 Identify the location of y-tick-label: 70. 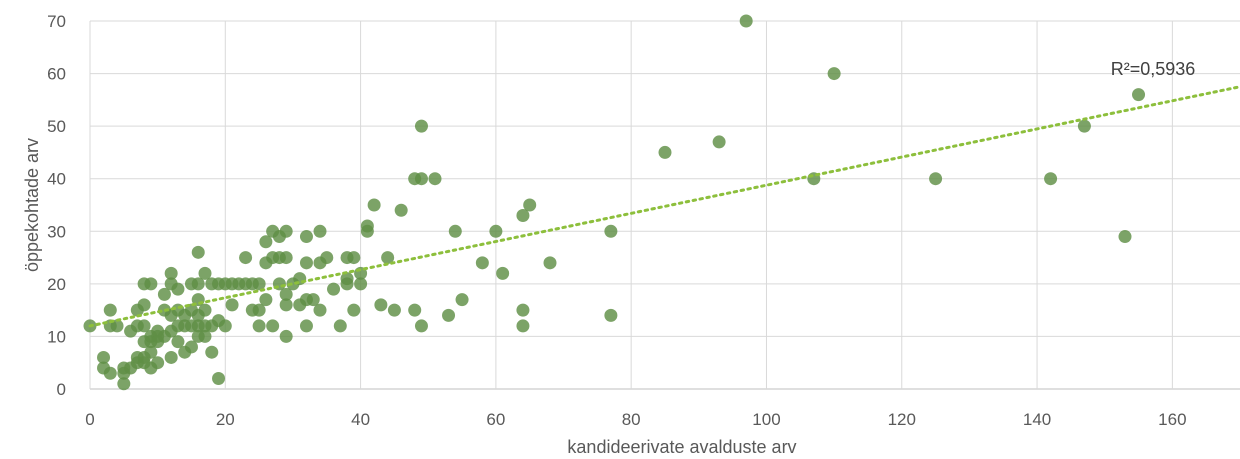
(56, 21).